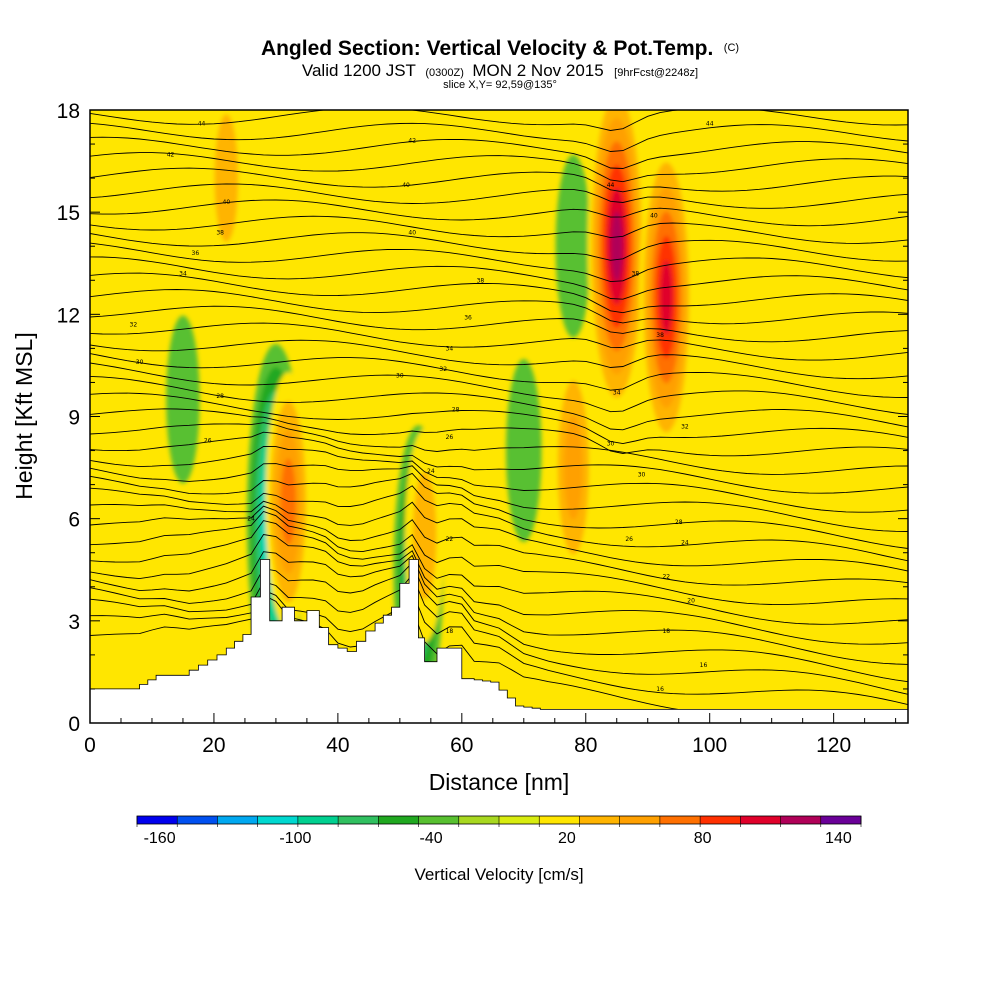  I want to click on colorbar-tick-label: -160, so click(160, 838).